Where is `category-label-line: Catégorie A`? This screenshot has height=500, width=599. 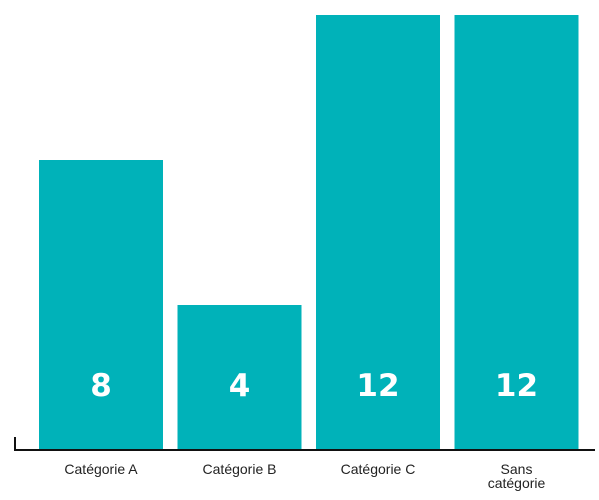
category-label-line: Catégorie A is located at coordinates (101, 469).